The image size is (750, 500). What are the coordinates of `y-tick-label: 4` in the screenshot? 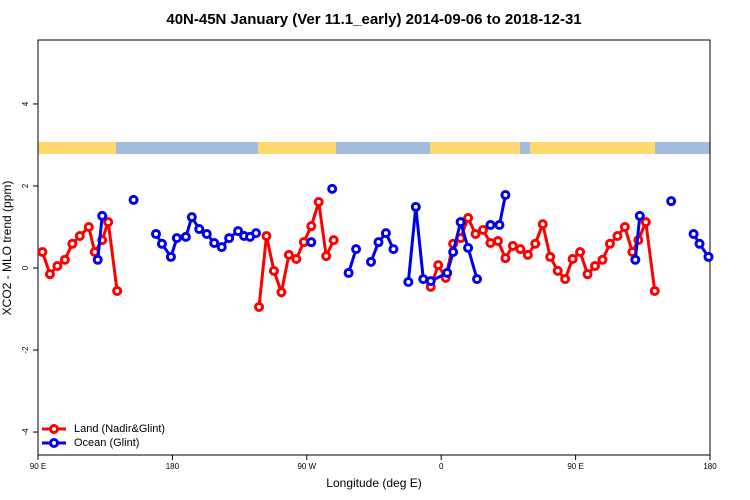 It's located at (25, 103).